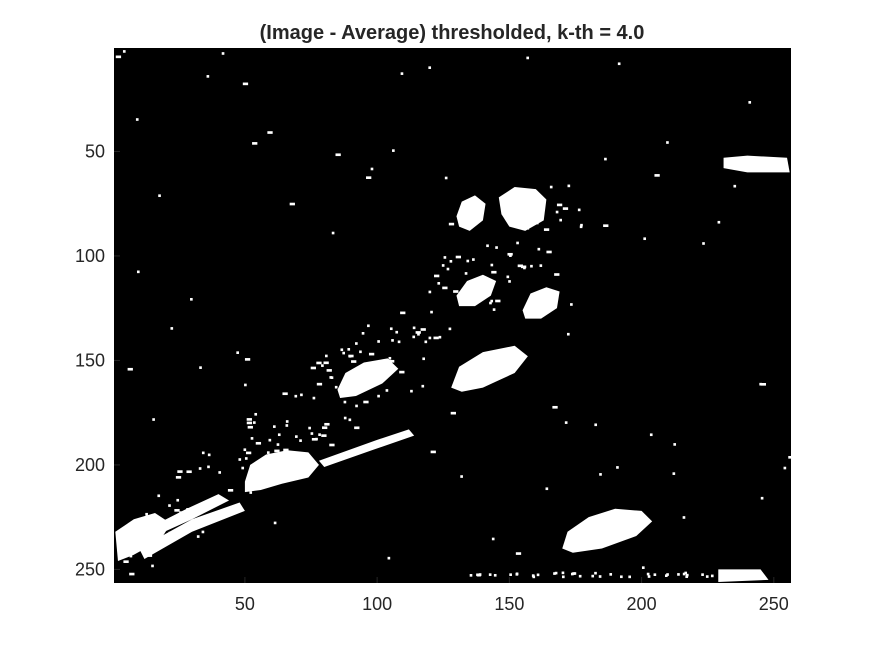 The width and height of the screenshot is (875, 656). Describe the element at coordinates (509, 604) in the screenshot. I see `x-tick-label: 150` at that location.